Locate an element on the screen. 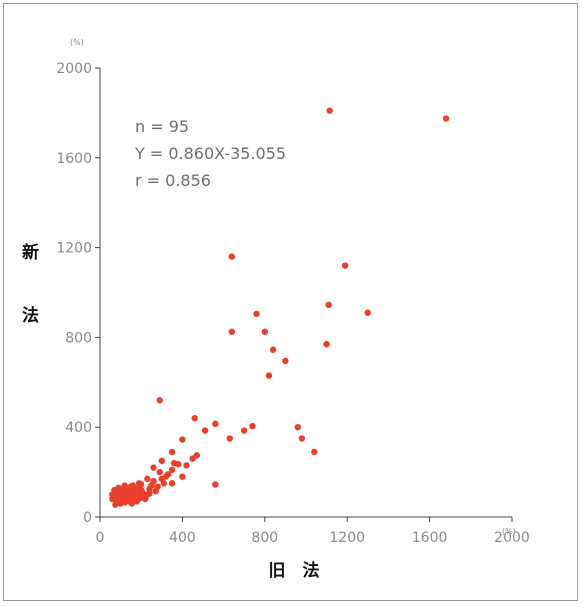 The width and height of the screenshot is (583, 606). x-unit-label: (%) is located at coordinates (509, 531).